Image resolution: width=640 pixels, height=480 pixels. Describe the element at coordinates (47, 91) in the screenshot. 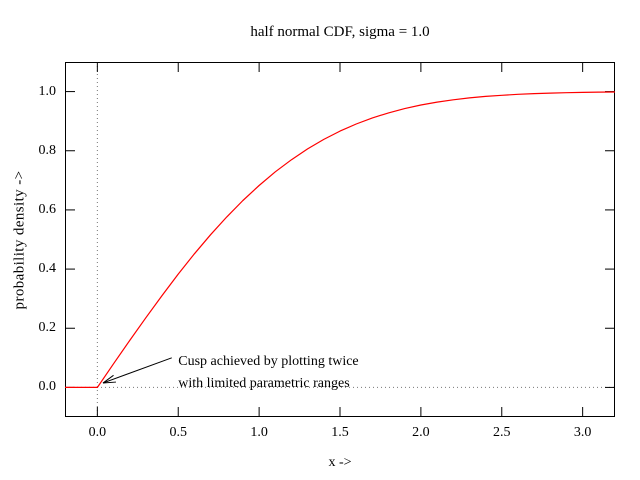

I see `y-tick-label: 1.0` at that location.